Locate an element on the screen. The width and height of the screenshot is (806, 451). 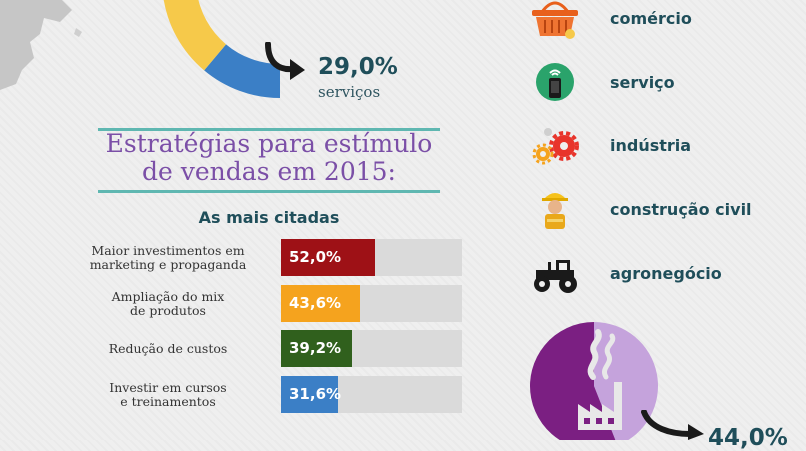
chart-subtitle: As mais citadas is located at coordinates (269, 217).